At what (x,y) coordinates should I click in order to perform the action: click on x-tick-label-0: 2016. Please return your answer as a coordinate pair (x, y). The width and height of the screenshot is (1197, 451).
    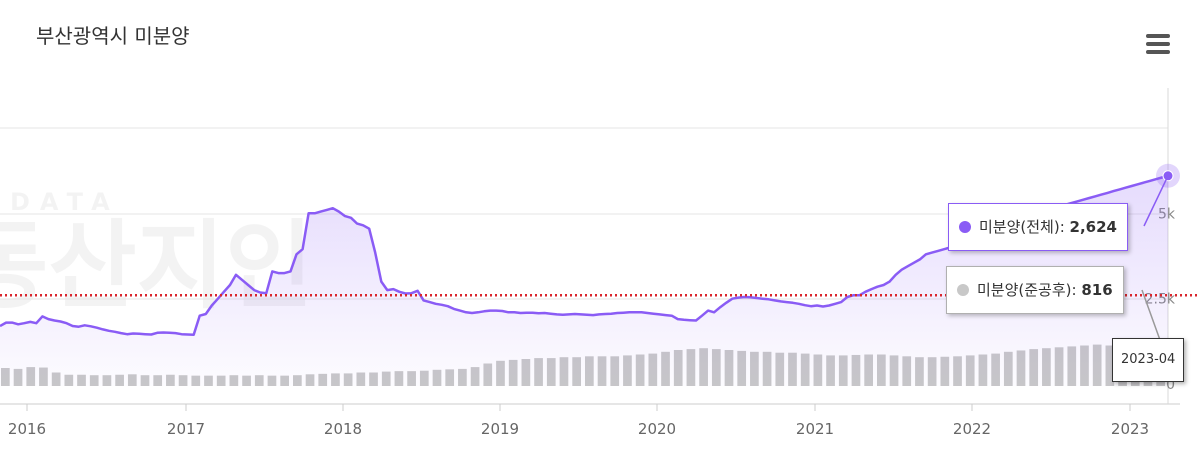
    Looking at the image, I should click on (27, 429).